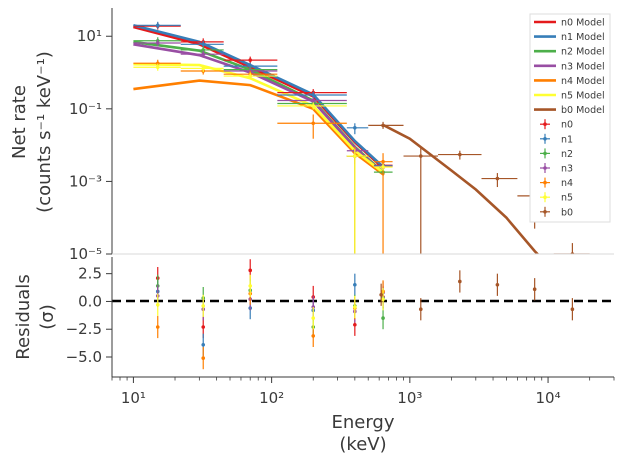 Image resolution: width=623 pixels, height=463 pixels. Describe the element at coordinates (85, 109) in the screenshot. I see `top-y-tick-label: 10⁻¹` at that location.